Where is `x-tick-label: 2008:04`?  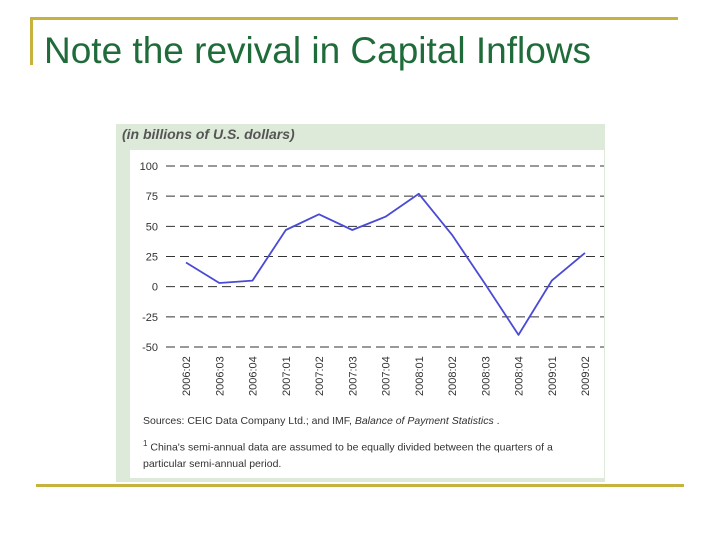
x-tick-label: 2008:04 is located at coordinates (520, 376).